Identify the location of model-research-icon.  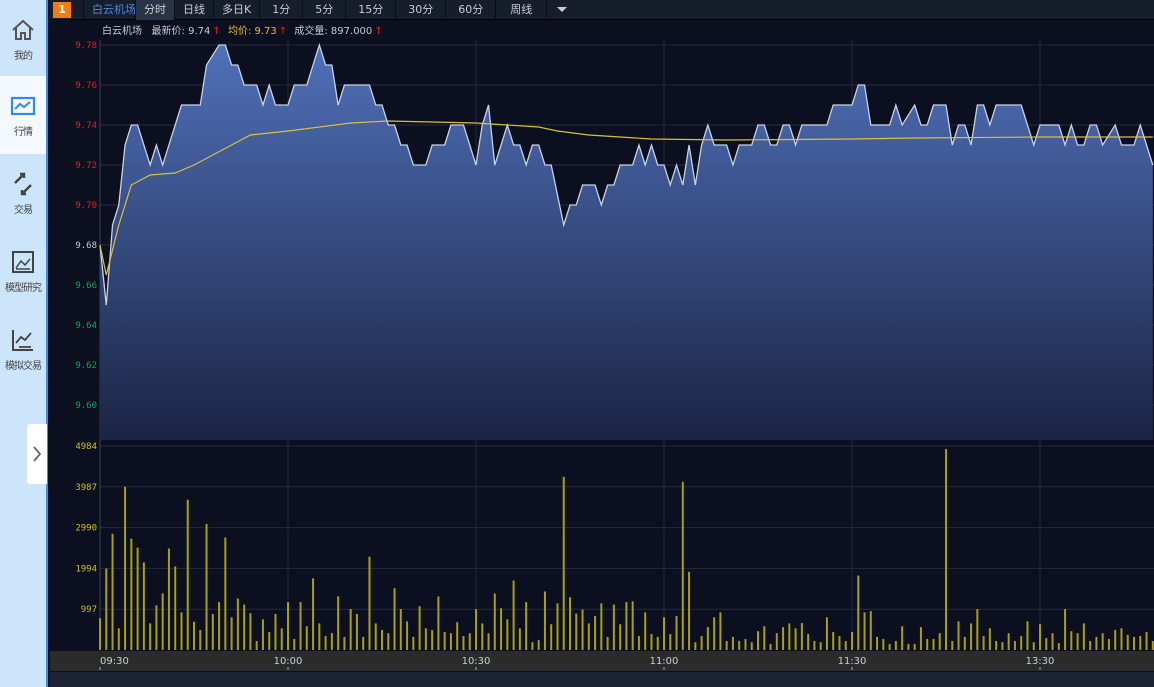
(23, 261).